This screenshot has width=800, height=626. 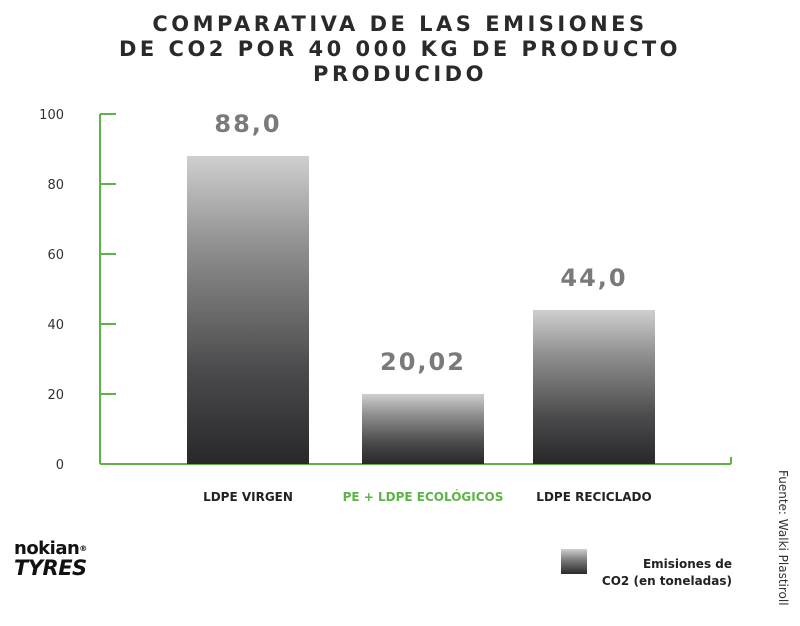 What do you see at coordinates (687, 564) in the screenshot?
I see `legend-label-line-1: Emisiones de` at bounding box center [687, 564].